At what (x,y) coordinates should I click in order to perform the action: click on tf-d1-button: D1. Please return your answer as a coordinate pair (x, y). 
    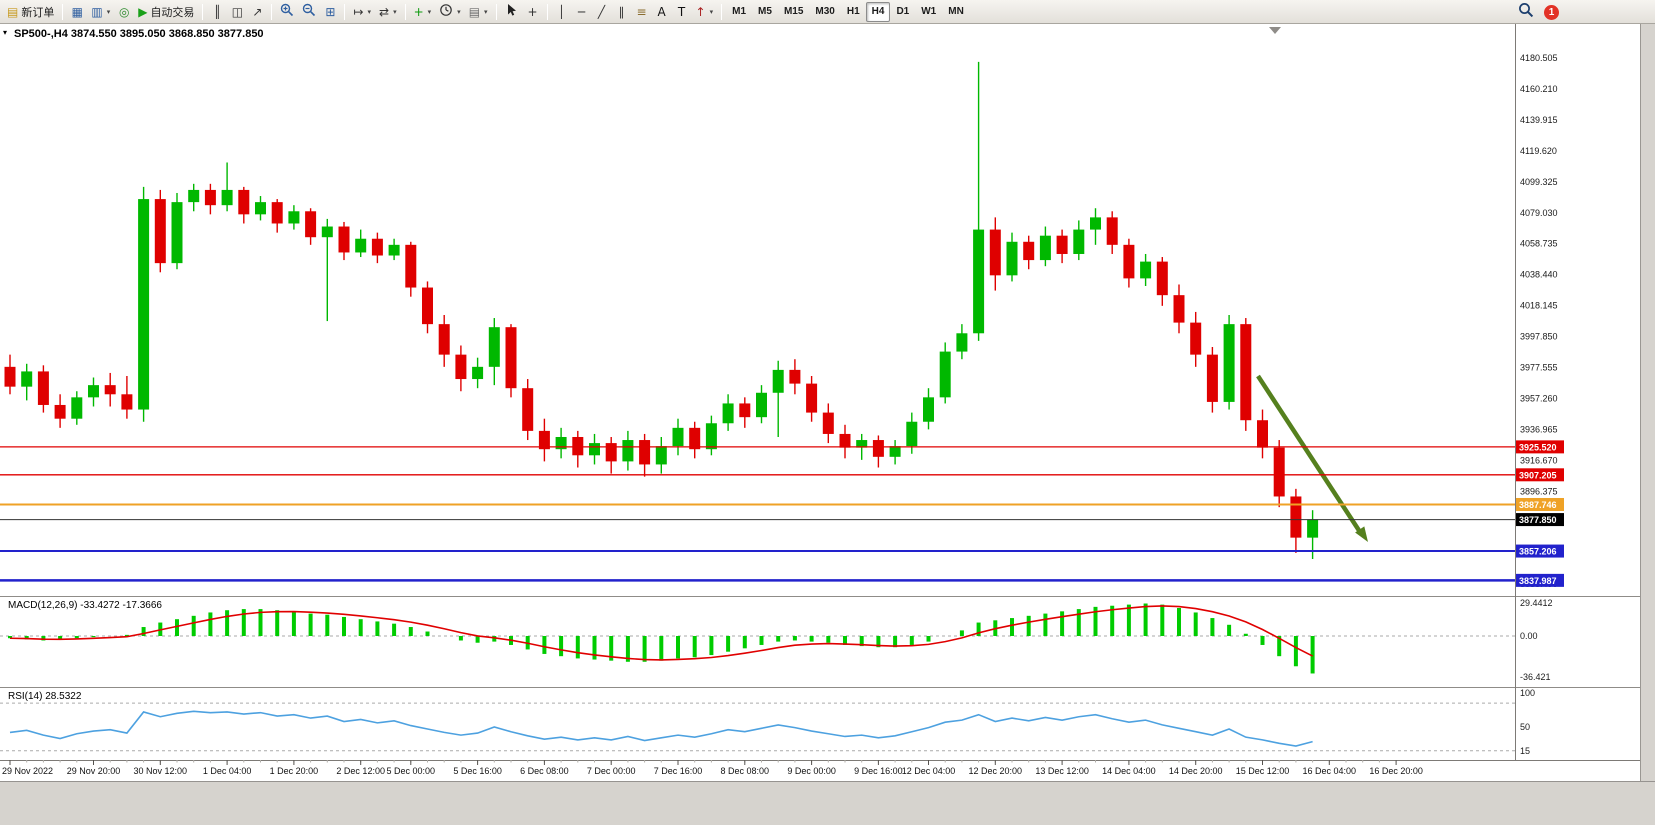
    Looking at the image, I should click on (902, 12).